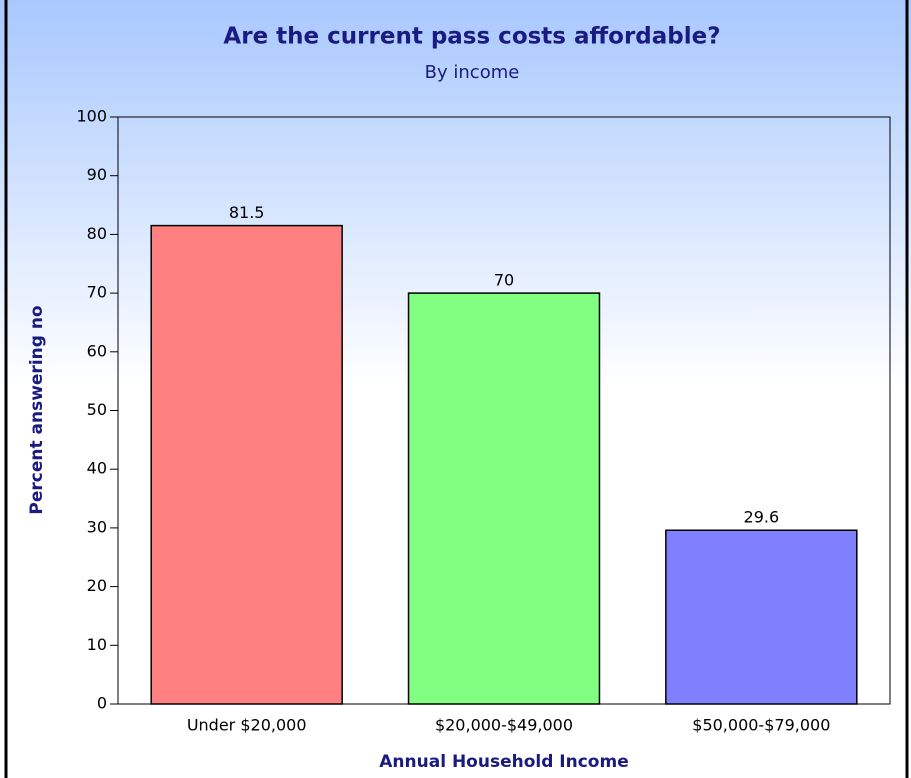  What do you see at coordinates (102, 703) in the screenshot?
I see `y-tick-label: 0` at bounding box center [102, 703].